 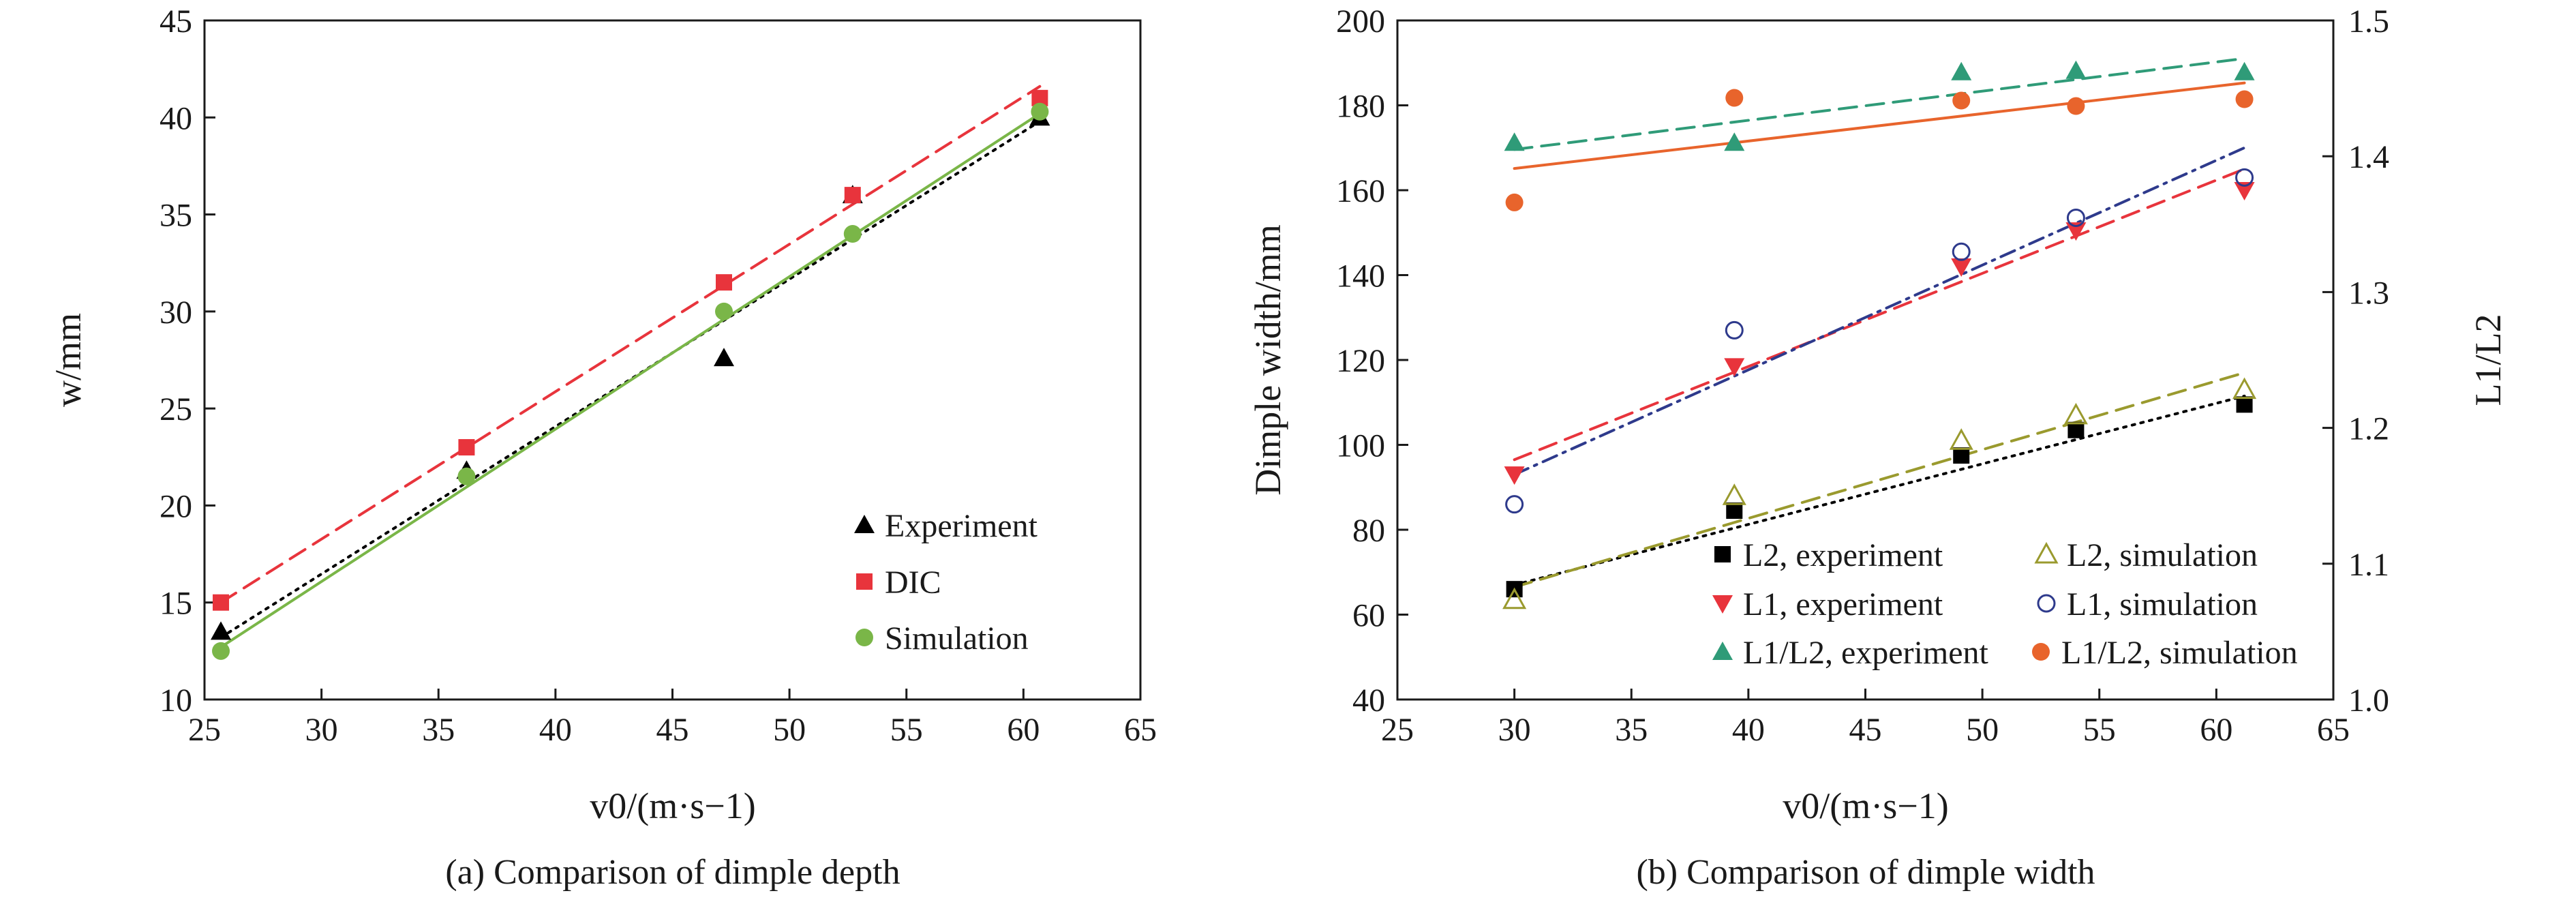 I want to click on x-tick-label: 65, so click(x=2333, y=730).